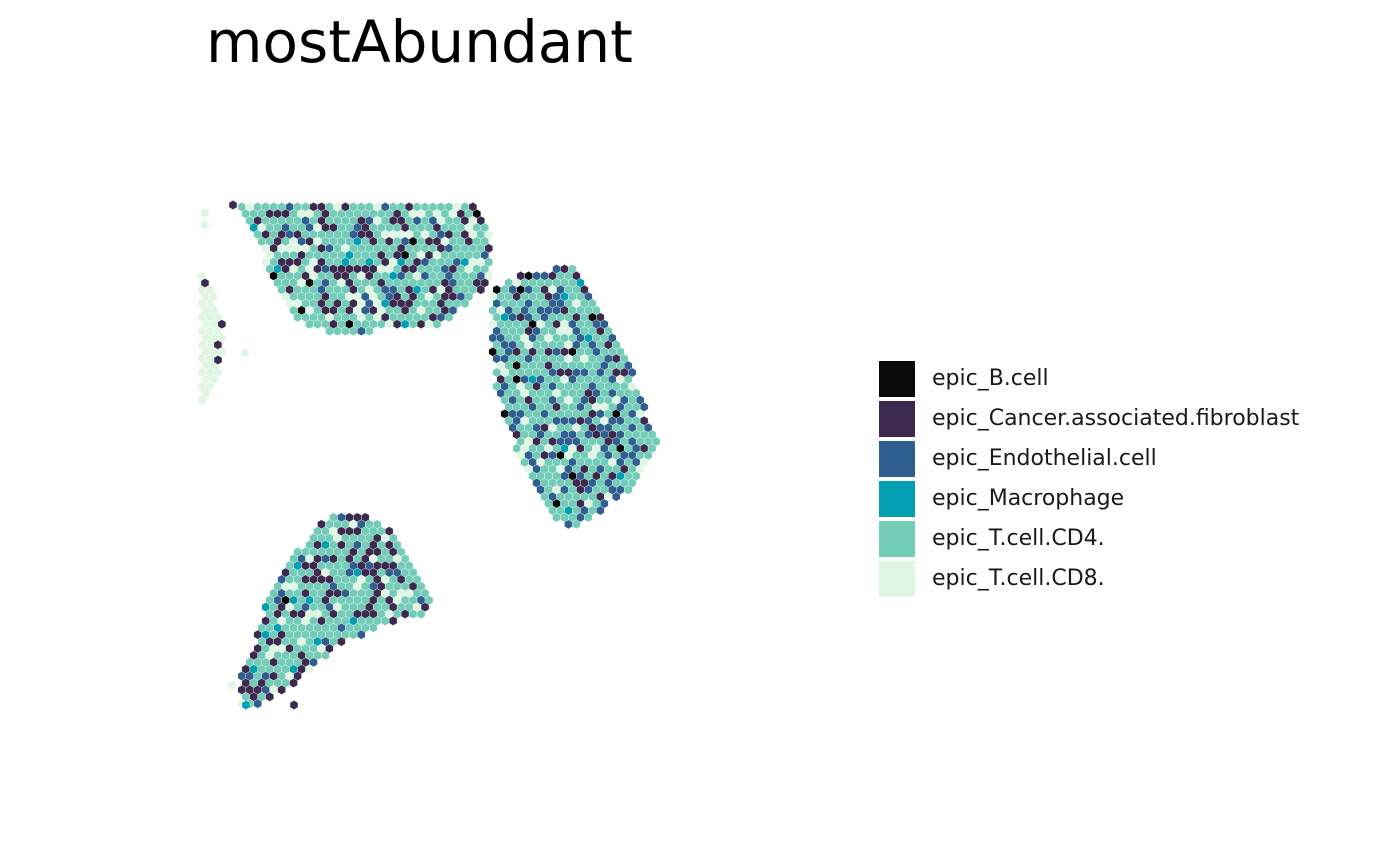 The height and width of the screenshot is (865, 1400). I want to click on chart-title: mostAbundant, so click(419, 42).